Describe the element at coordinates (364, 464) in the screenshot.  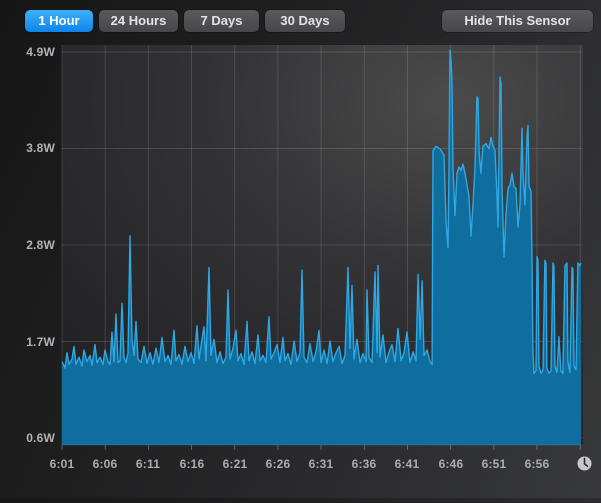
I see `x-tick-label: 6:36` at that location.